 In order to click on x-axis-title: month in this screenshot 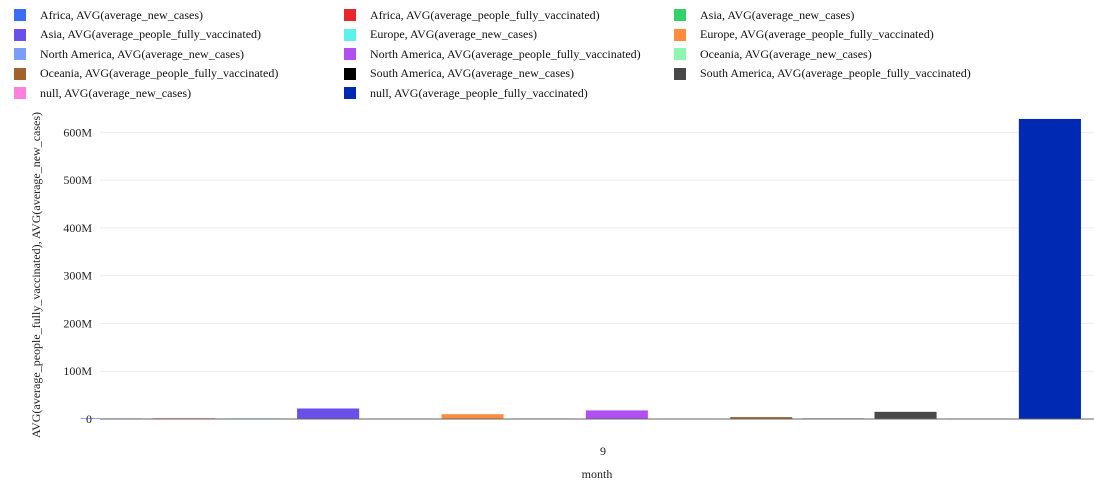, I will do `click(597, 474)`.